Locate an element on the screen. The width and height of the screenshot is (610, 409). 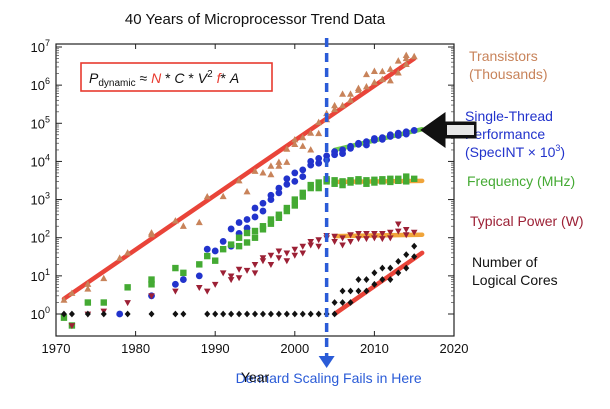
y-tick-label: 10⁷ is located at coordinates (40, 46).